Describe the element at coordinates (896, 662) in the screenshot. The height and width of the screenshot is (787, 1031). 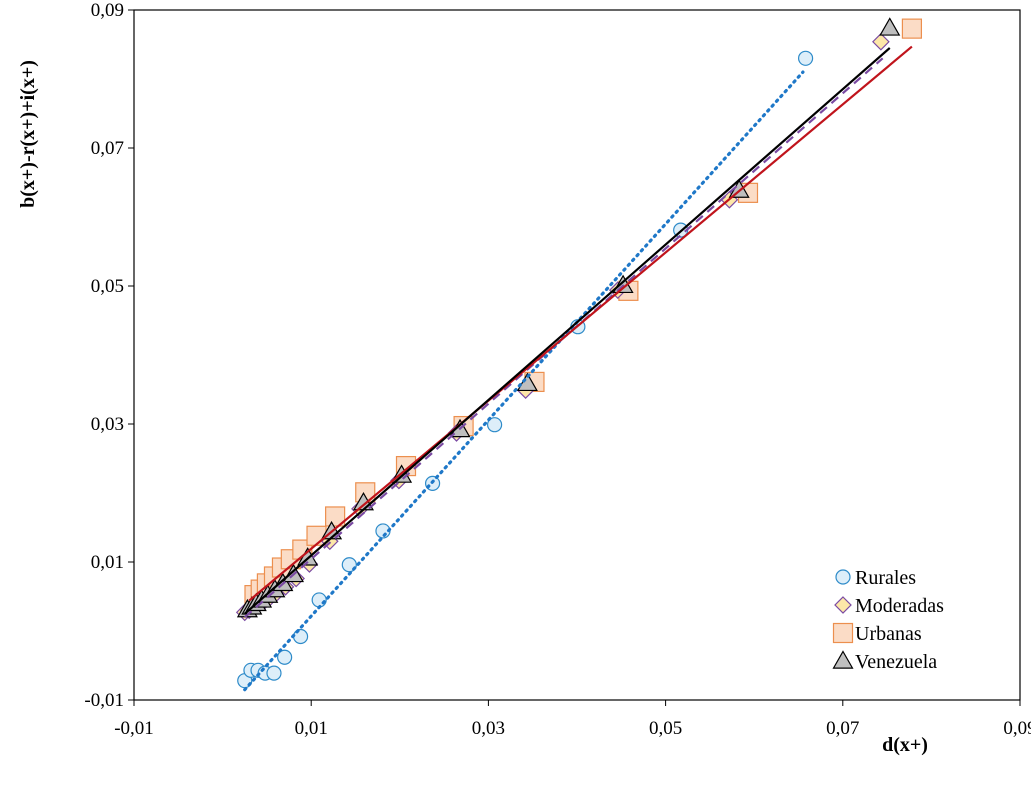
I see `legend-label: Venezuela` at that location.